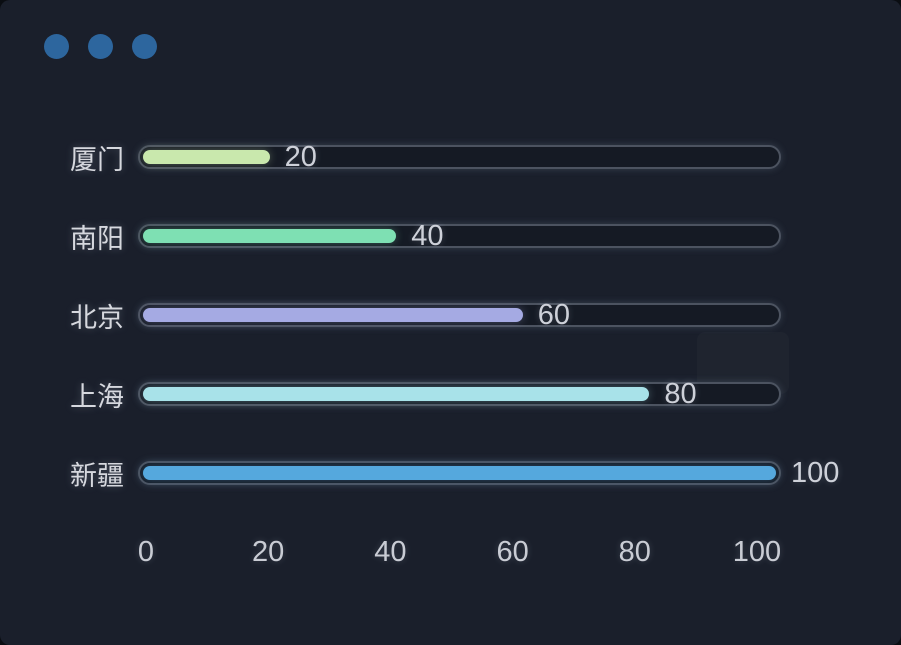  Describe the element at coordinates (512, 552) in the screenshot. I see `x-axis-tick-label: 60` at that location.